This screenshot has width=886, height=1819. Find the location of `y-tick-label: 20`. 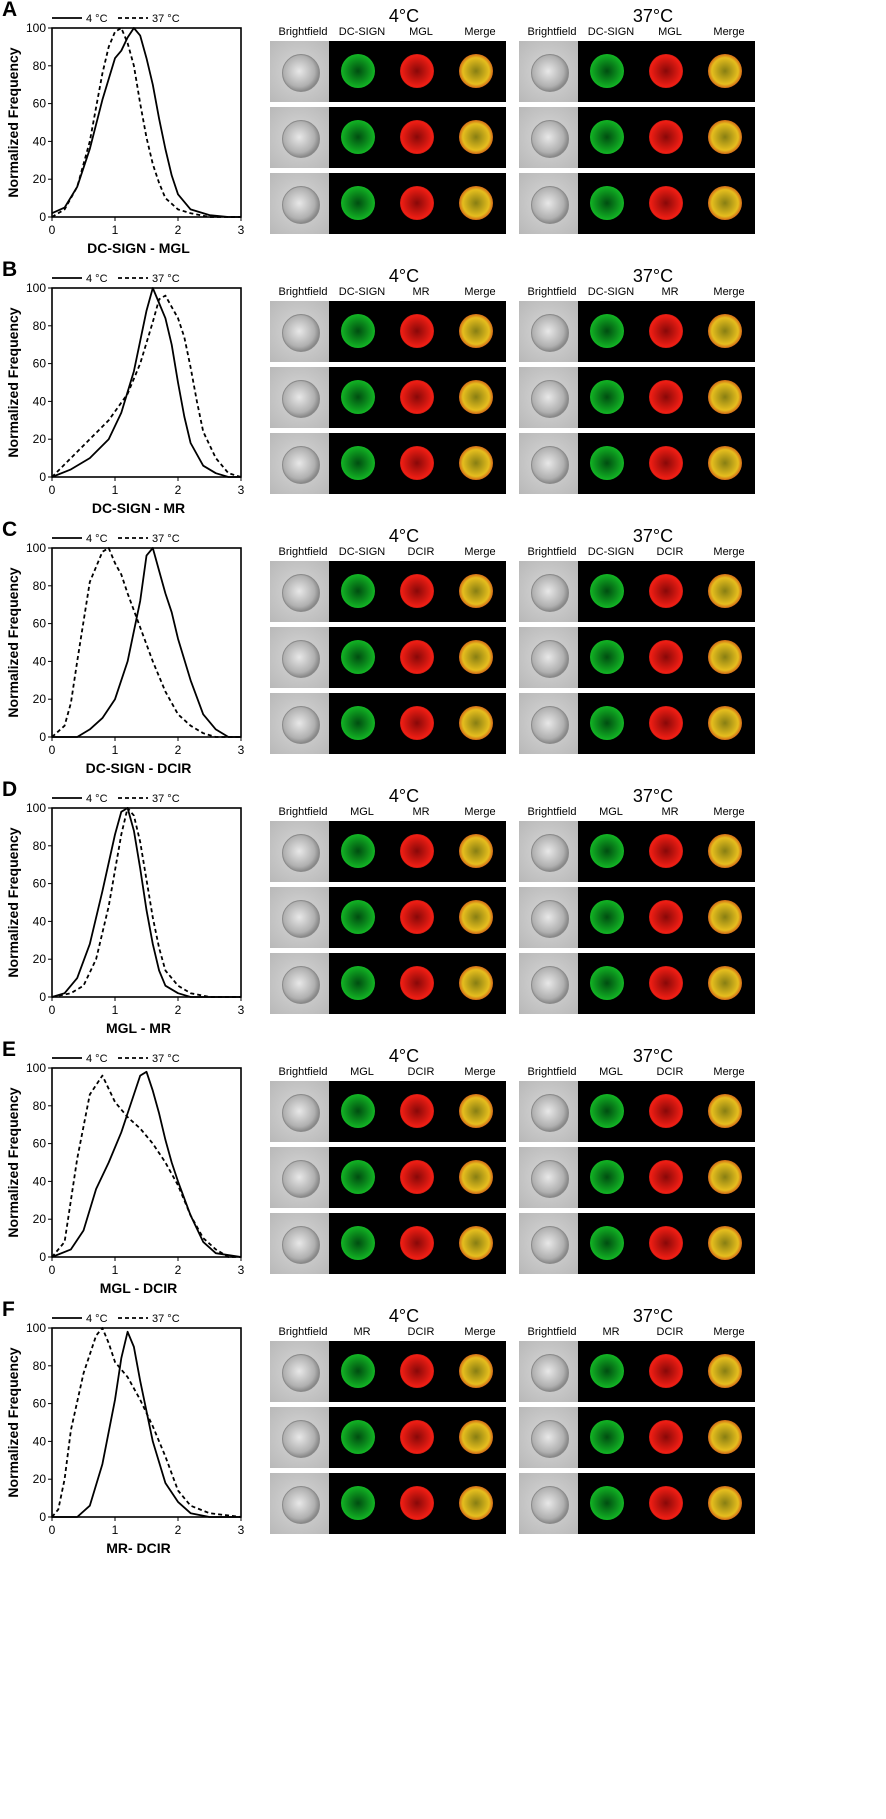

y-tick-label: 20 is located at coordinates (40, 439).